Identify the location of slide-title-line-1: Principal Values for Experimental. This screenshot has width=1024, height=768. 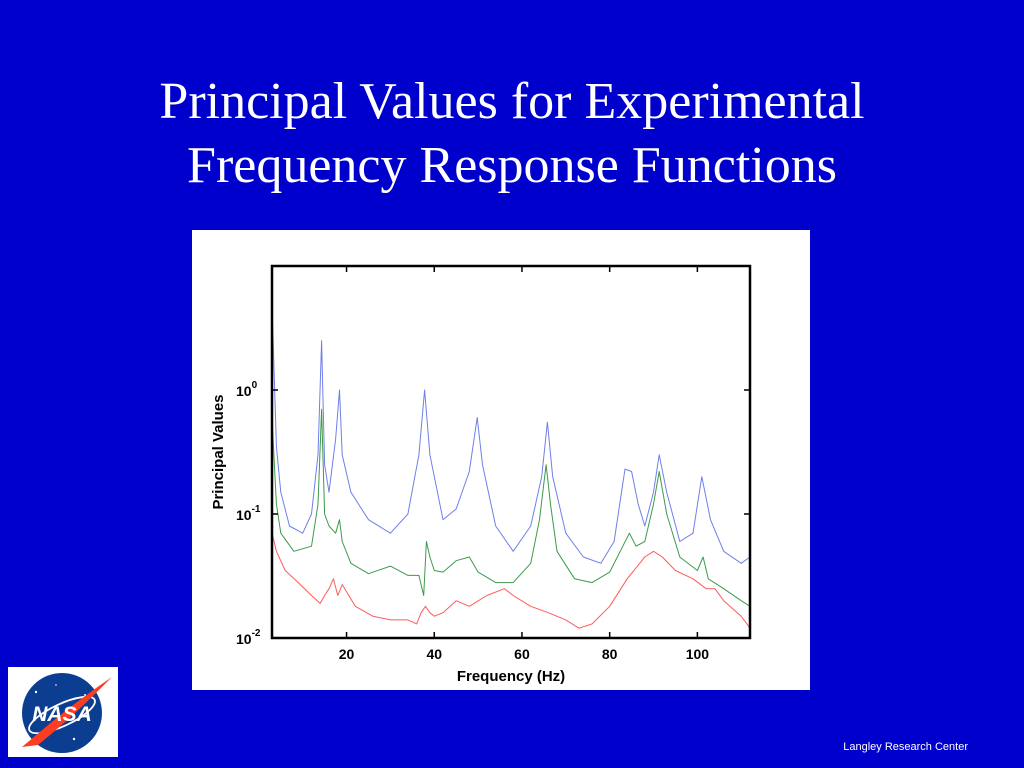
(512, 101).